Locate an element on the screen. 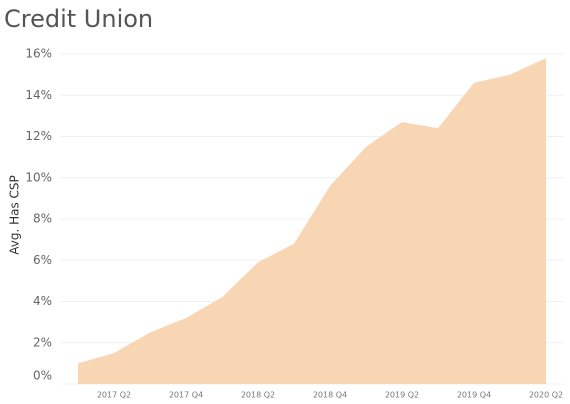  y-tick-label: 12% is located at coordinates (38, 136).